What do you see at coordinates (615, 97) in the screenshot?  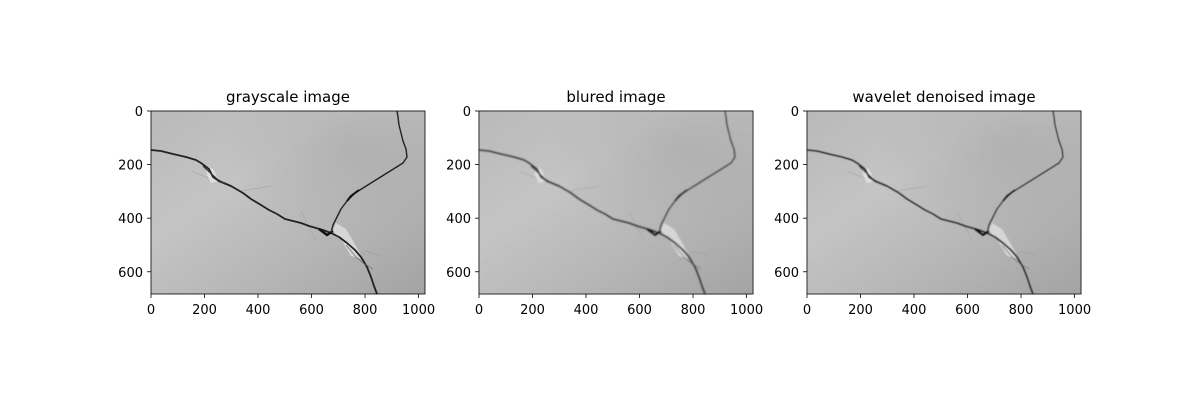 I see `panel-title: blured image` at bounding box center [615, 97].